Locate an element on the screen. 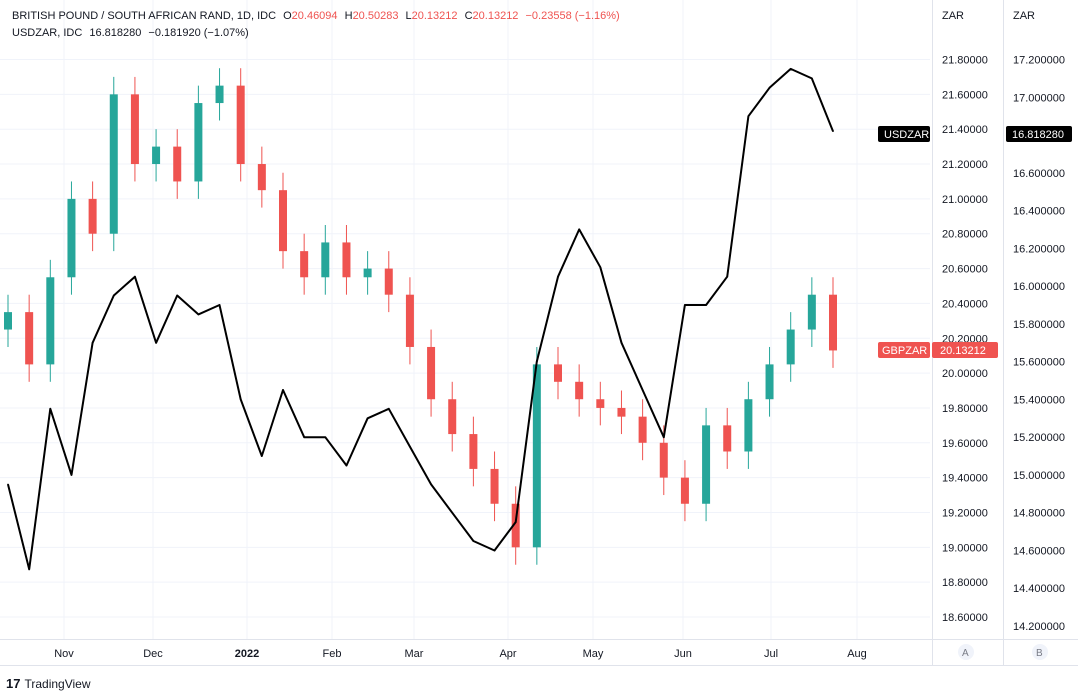  right-currency-label: ZAR is located at coordinates (1024, 16).